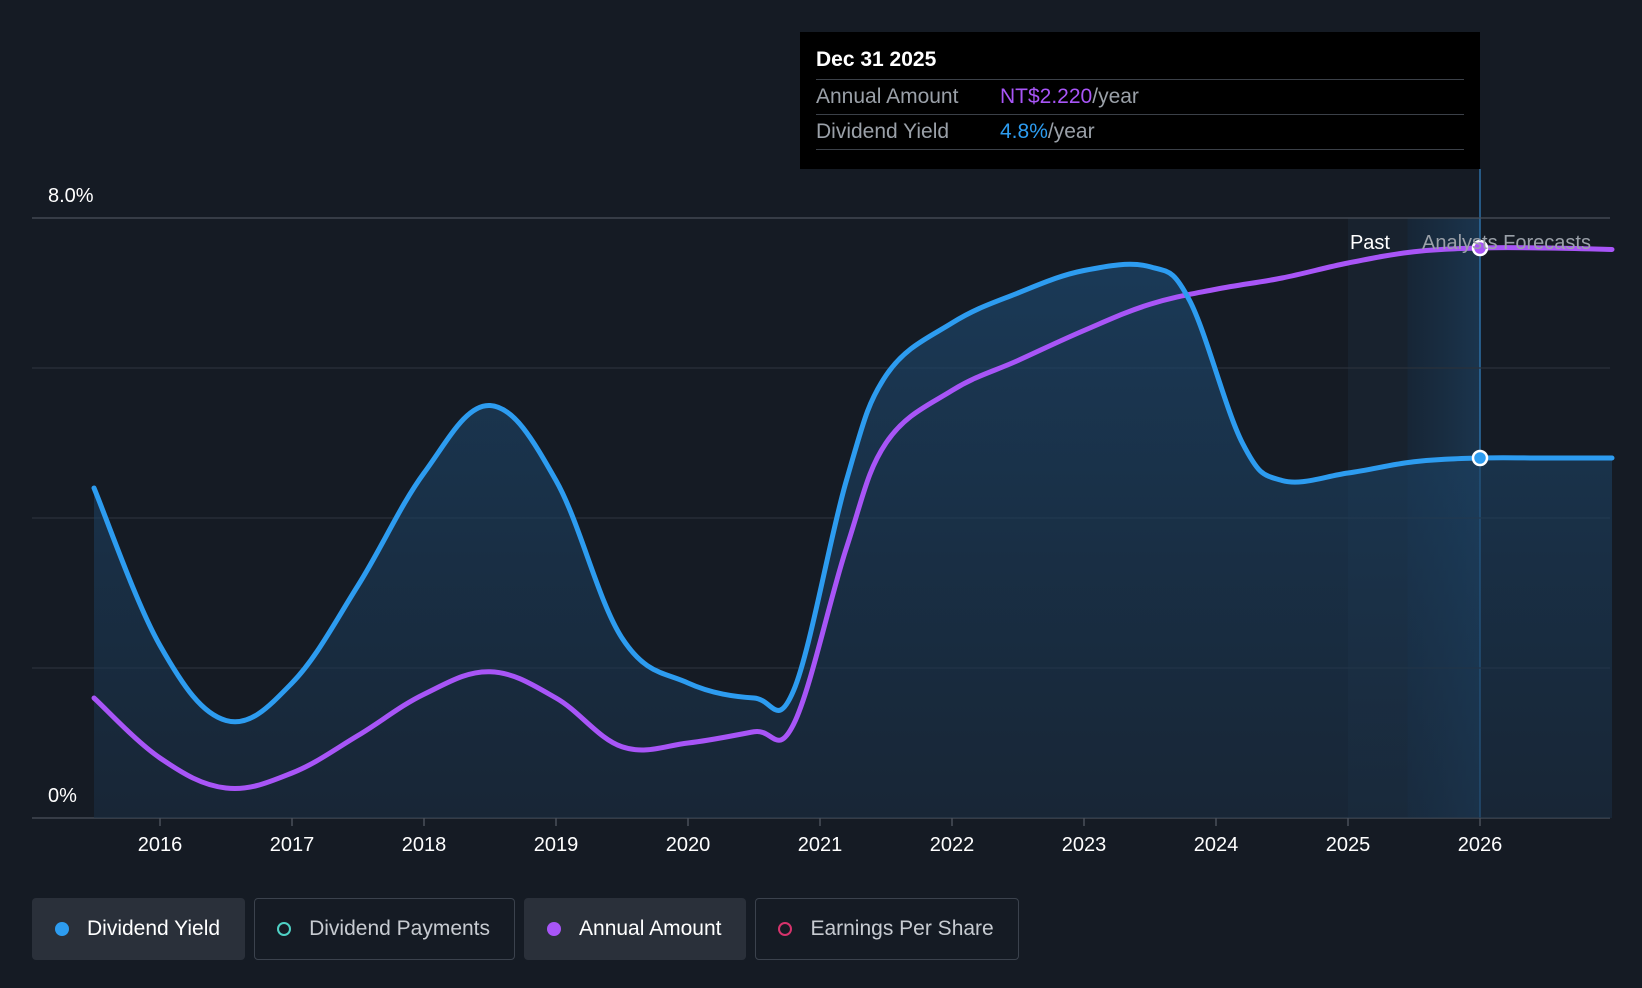  What do you see at coordinates (160, 845) in the screenshot?
I see `x-tick-label: 2016` at bounding box center [160, 845].